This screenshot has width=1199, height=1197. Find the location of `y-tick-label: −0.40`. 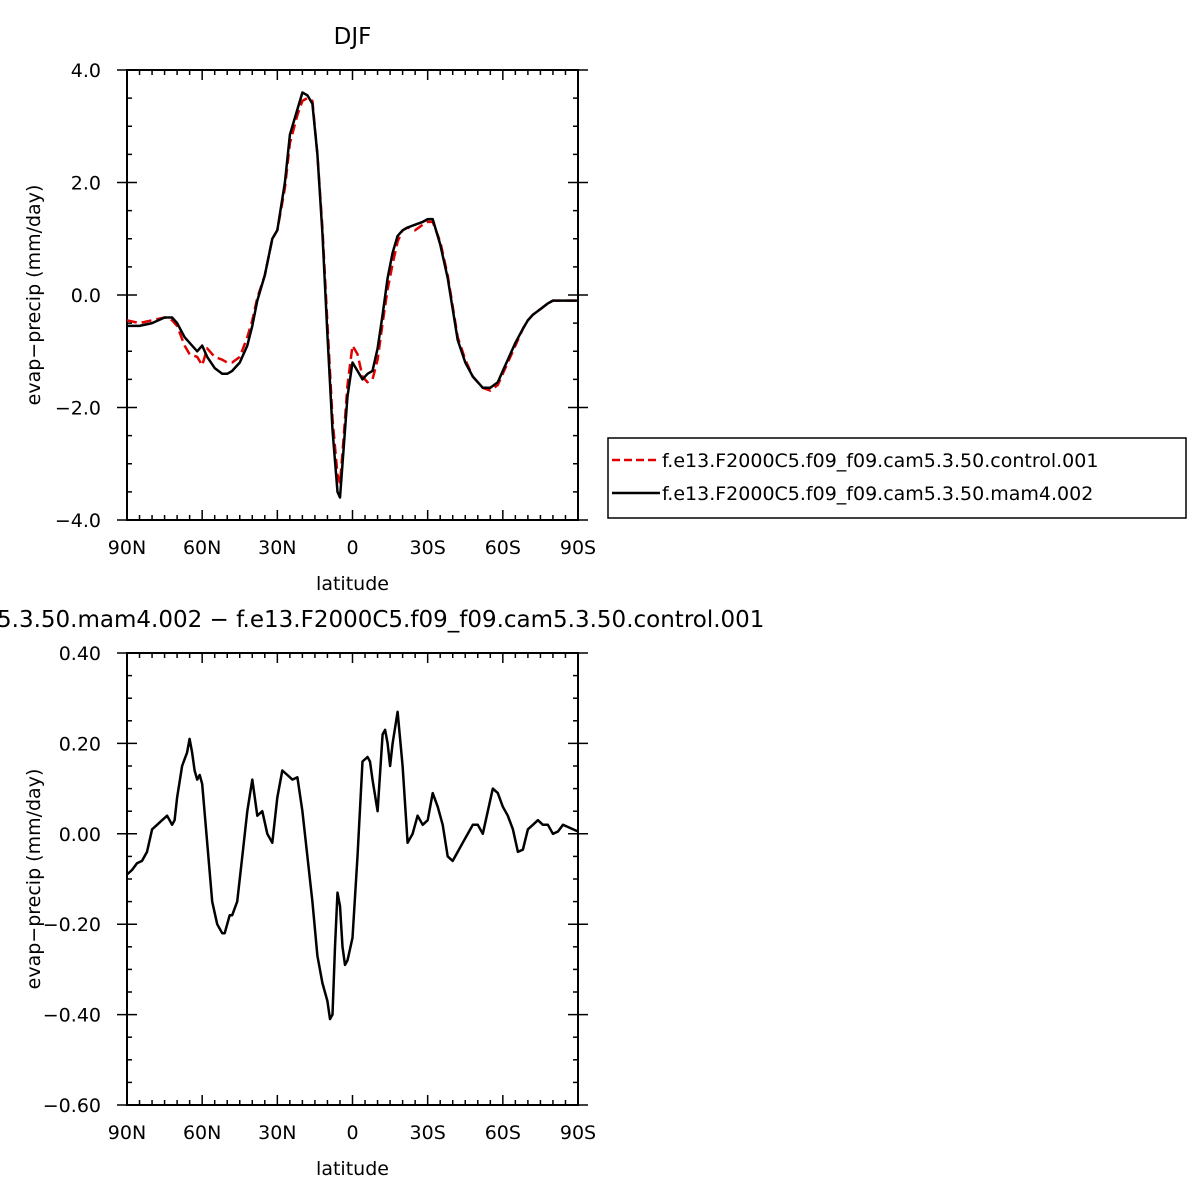

y-tick-label: −0.40 is located at coordinates (72, 1016).